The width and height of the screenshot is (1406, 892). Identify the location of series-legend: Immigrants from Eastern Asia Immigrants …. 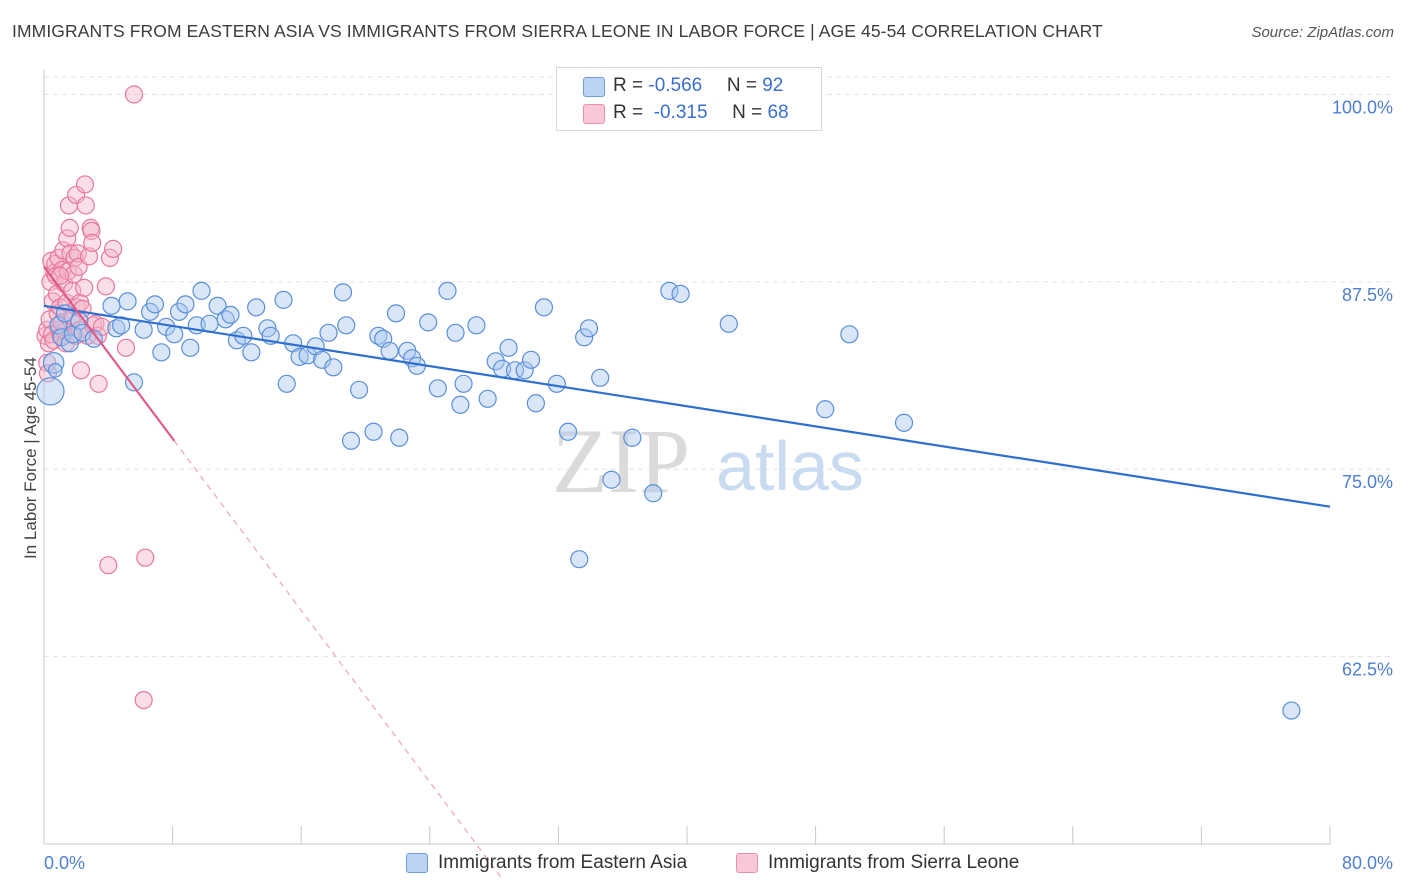
(703, 865).